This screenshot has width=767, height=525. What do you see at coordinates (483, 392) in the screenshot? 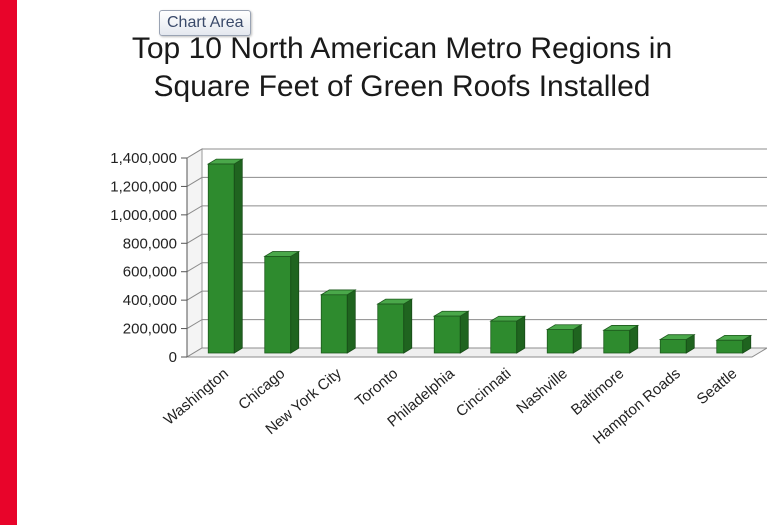
I see `x-tick-label: Cincinnati` at bounding box center [483, 392].